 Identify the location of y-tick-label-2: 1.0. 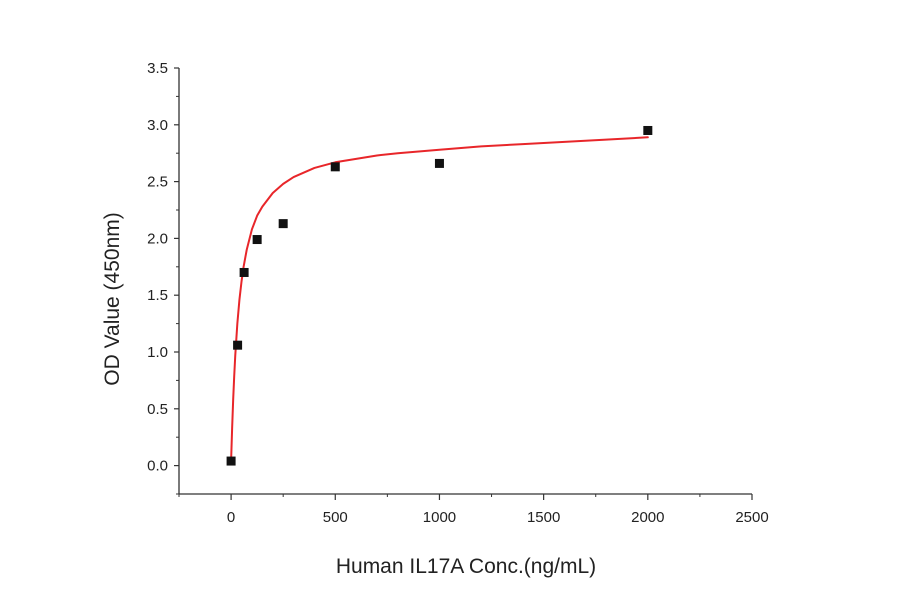
(157, 352).